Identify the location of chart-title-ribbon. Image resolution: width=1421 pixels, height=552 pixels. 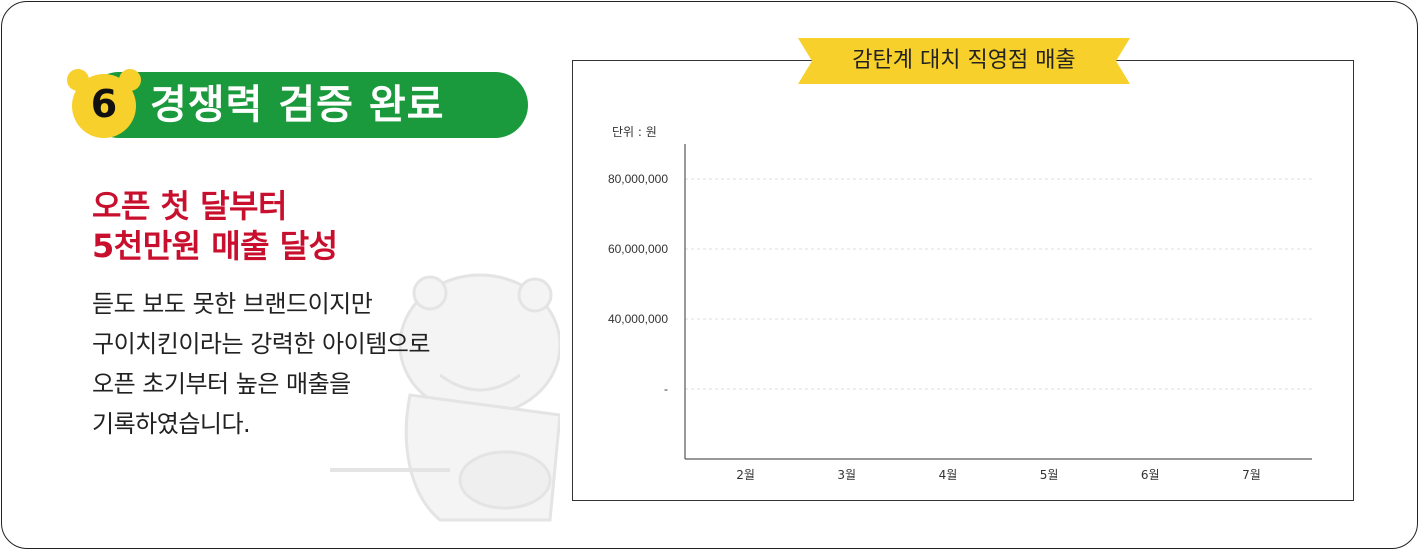
(964, 61).